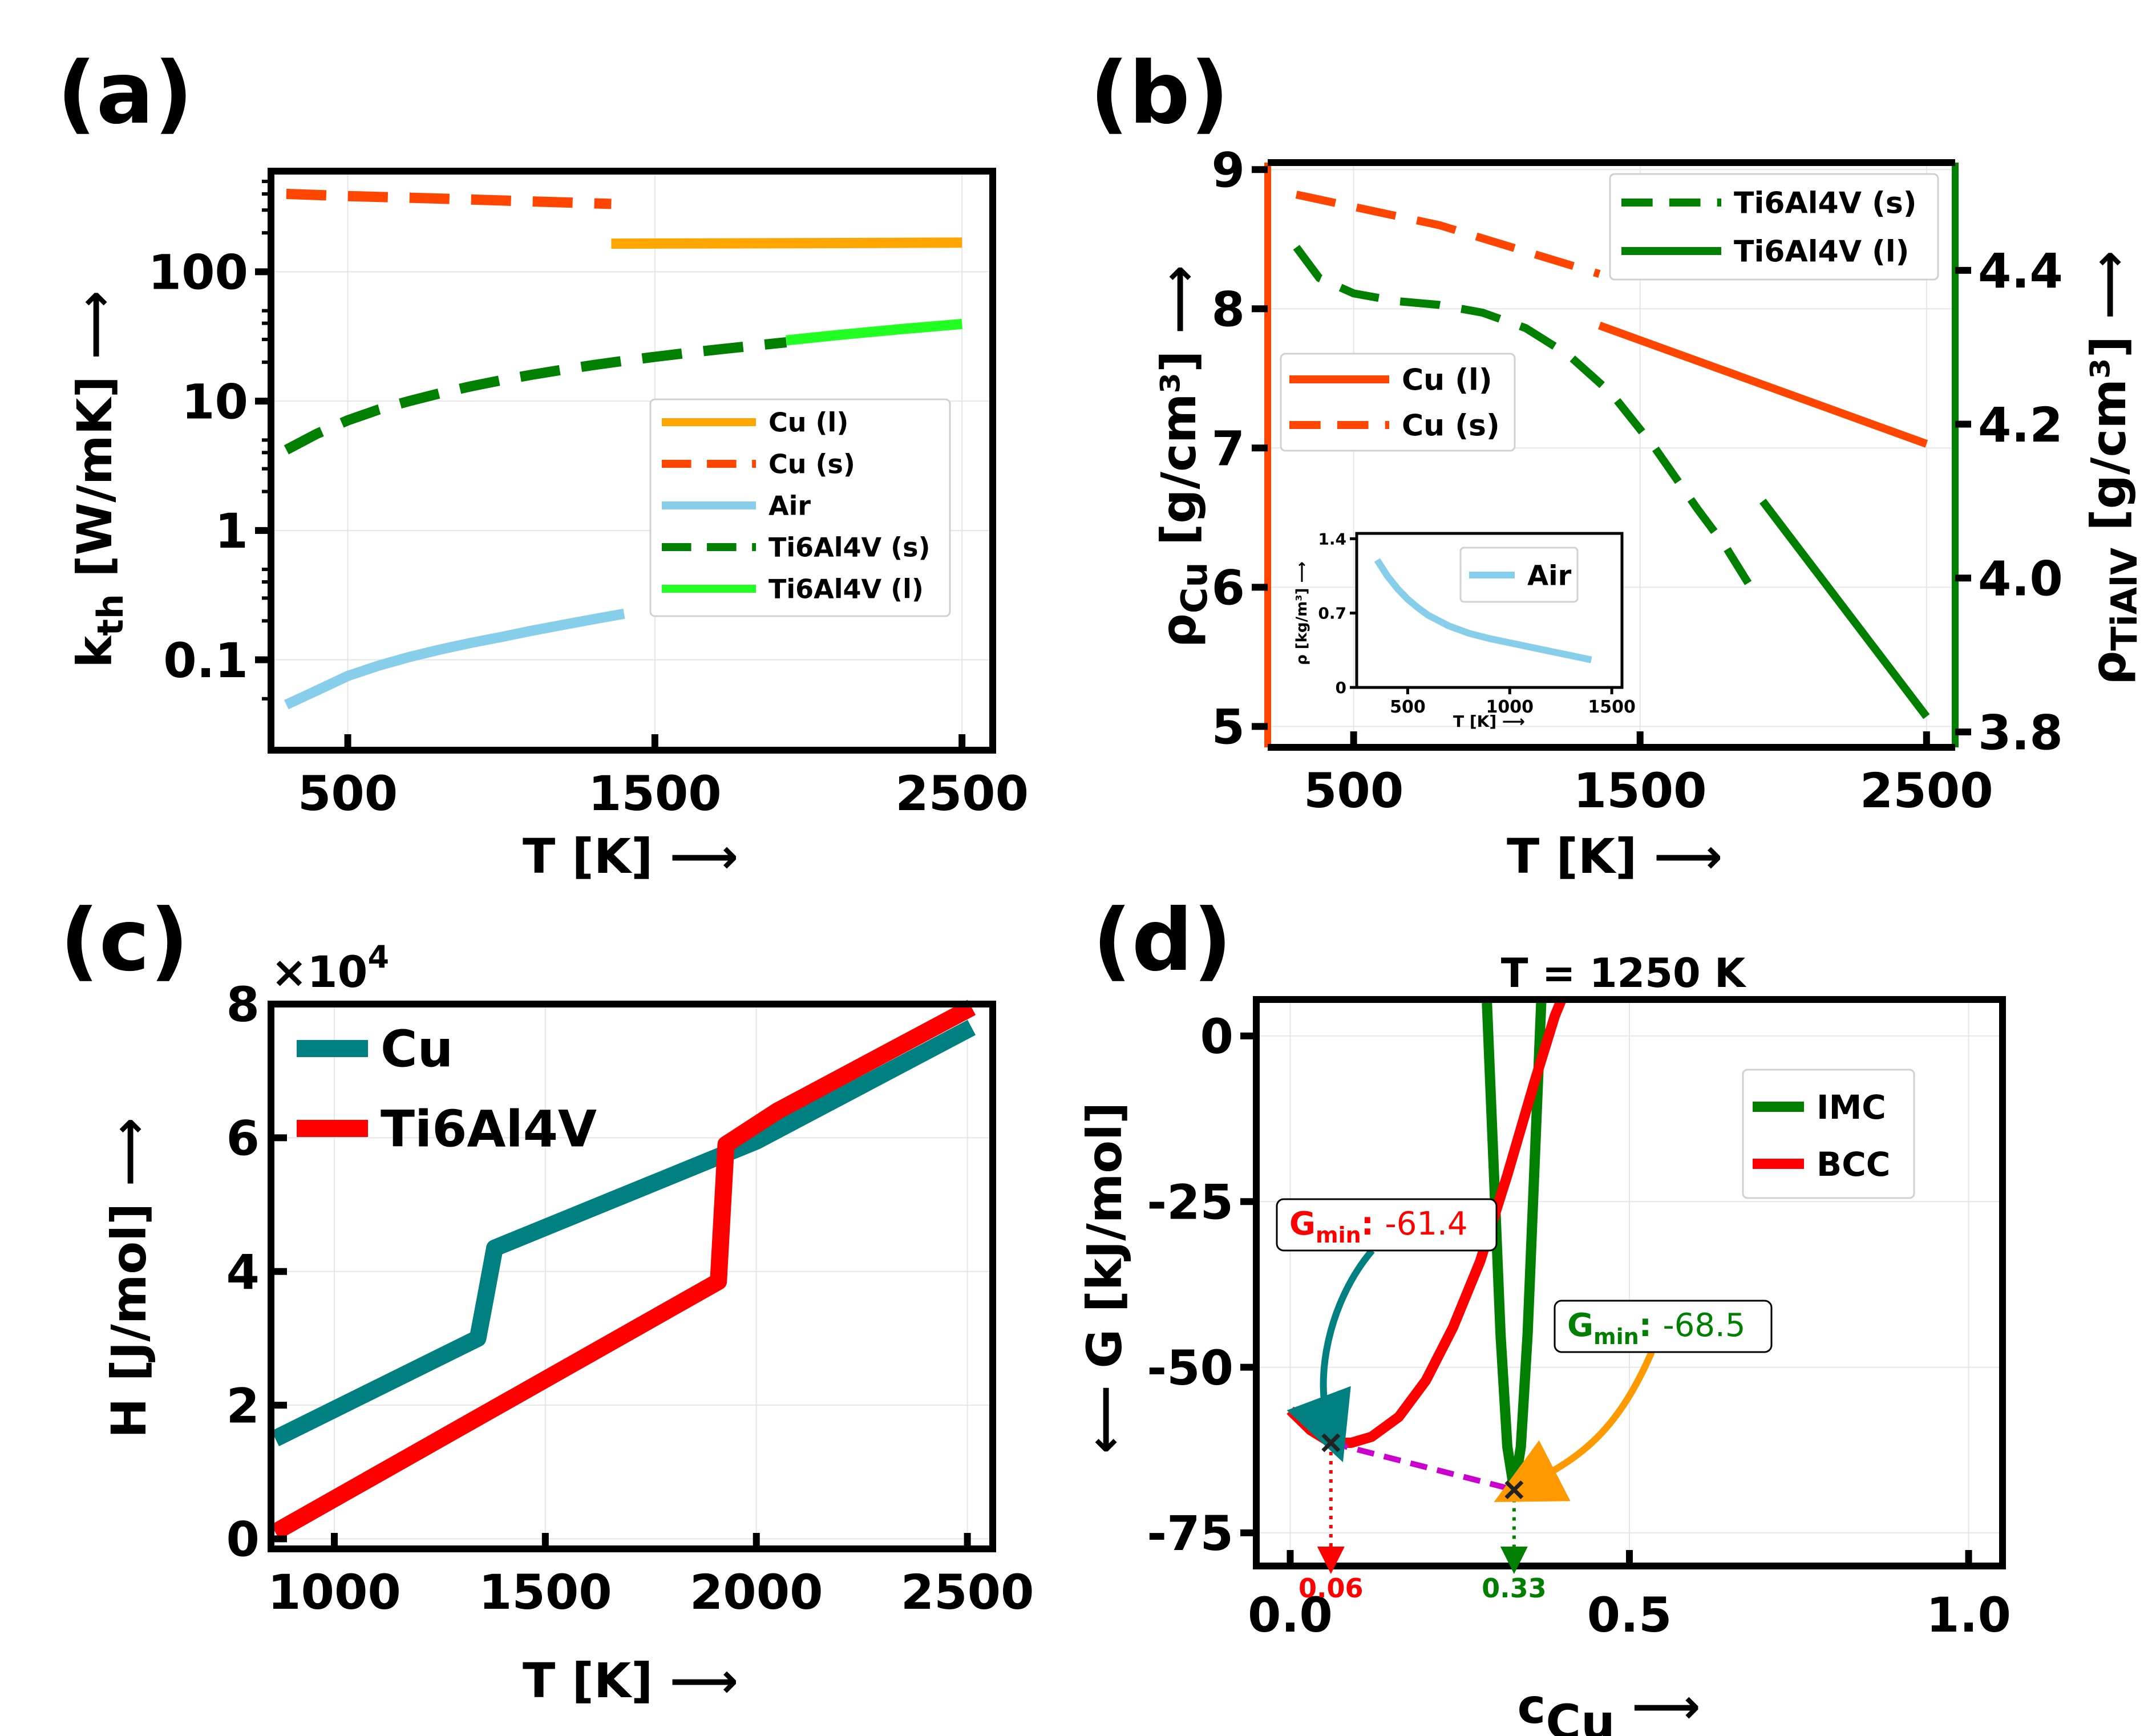 The image size is (2152, 1736). Describe the element at coordinates (1447, 380) in the screenshot. I see `panel-b-legend-left-0-label: Cu (l)` at that location.